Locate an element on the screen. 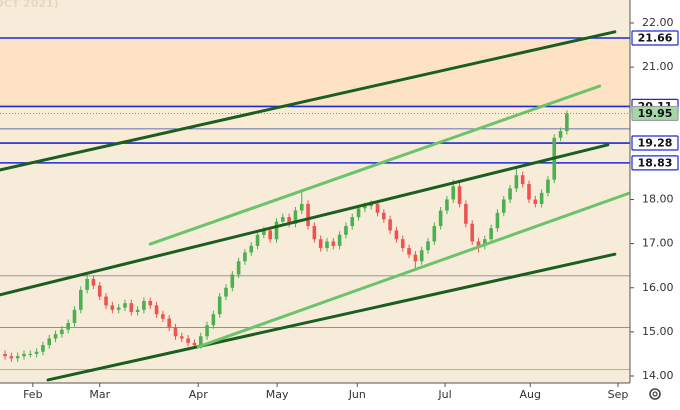  x-tick-label: Feb is located at coordinates (32, 394).